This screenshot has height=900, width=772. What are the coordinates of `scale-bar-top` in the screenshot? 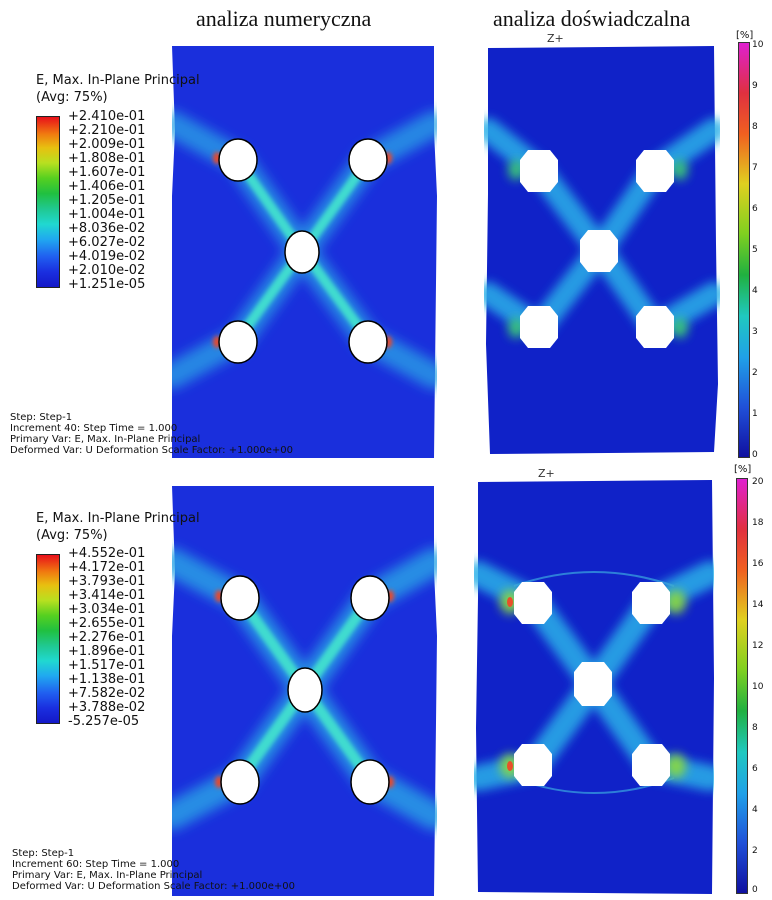 It's located at (744, 250).